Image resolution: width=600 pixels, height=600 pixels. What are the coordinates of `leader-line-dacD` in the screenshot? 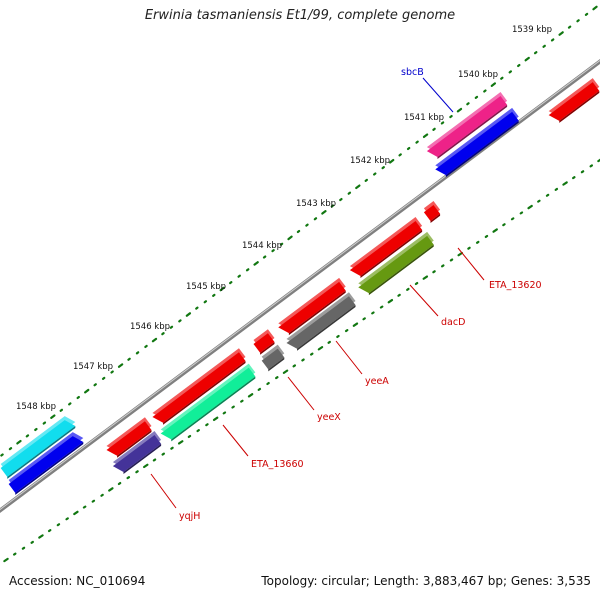 It's located at (424, 300).